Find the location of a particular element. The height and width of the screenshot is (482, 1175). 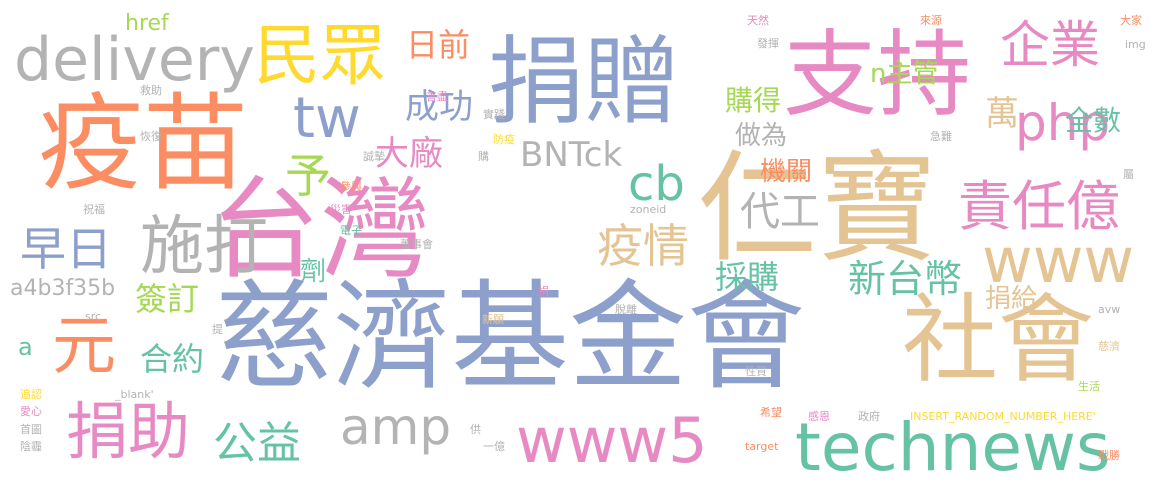

cloud-word: 仁寶 is located at coordinates (817, 209).